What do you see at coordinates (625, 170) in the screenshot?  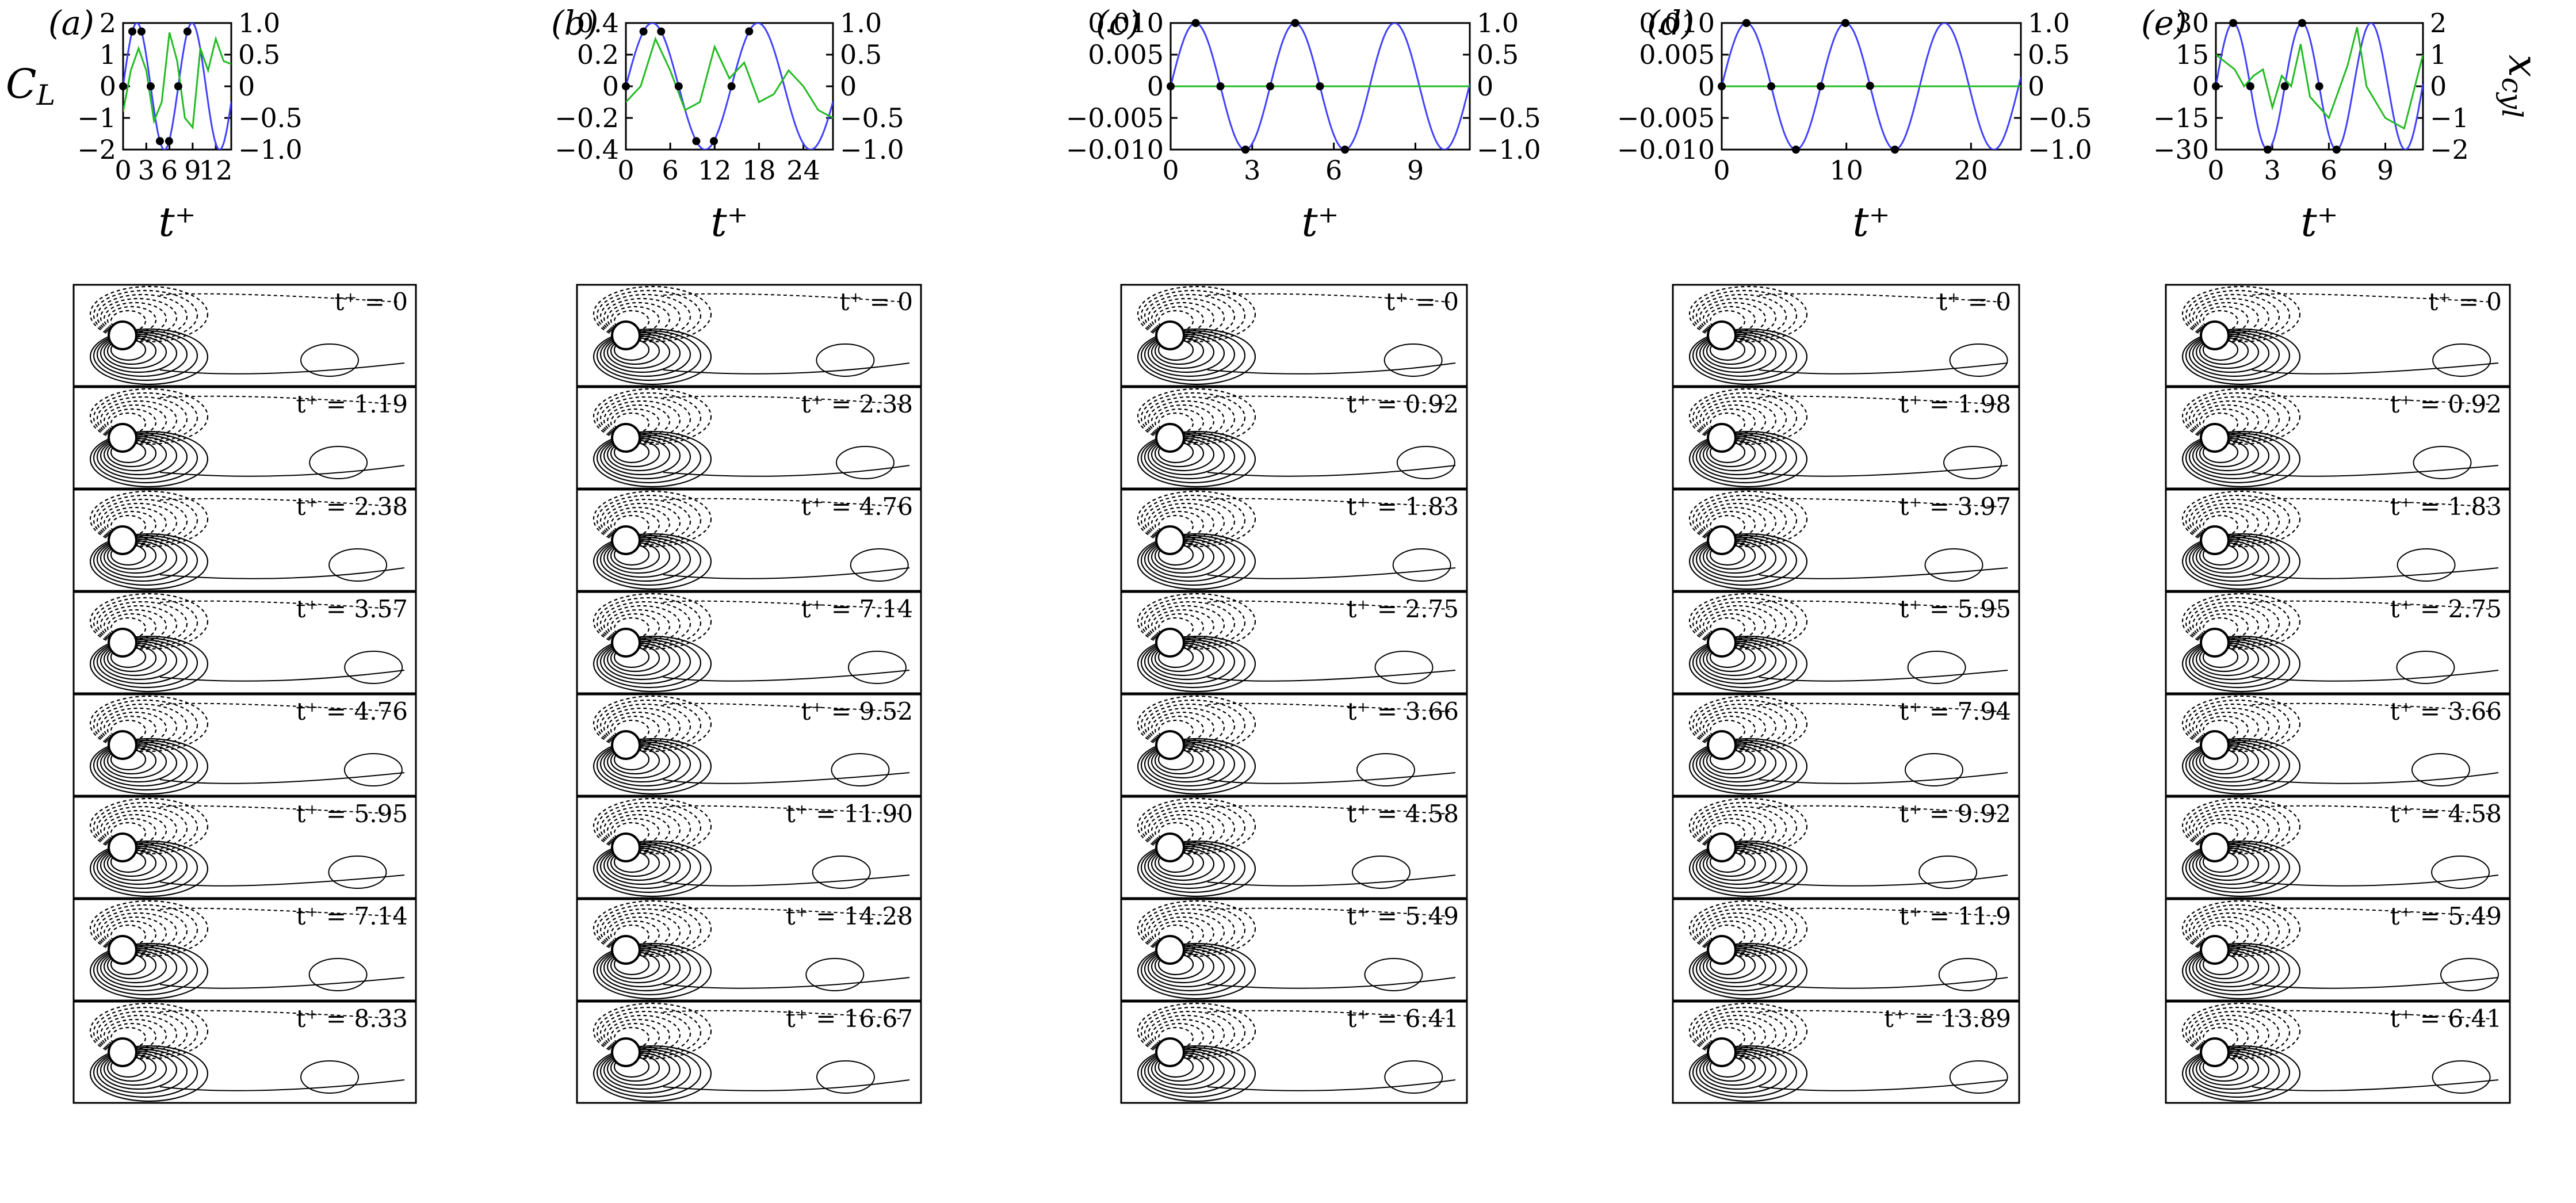 I see `x-tick-label: 0` at bounding box center [625, 170].